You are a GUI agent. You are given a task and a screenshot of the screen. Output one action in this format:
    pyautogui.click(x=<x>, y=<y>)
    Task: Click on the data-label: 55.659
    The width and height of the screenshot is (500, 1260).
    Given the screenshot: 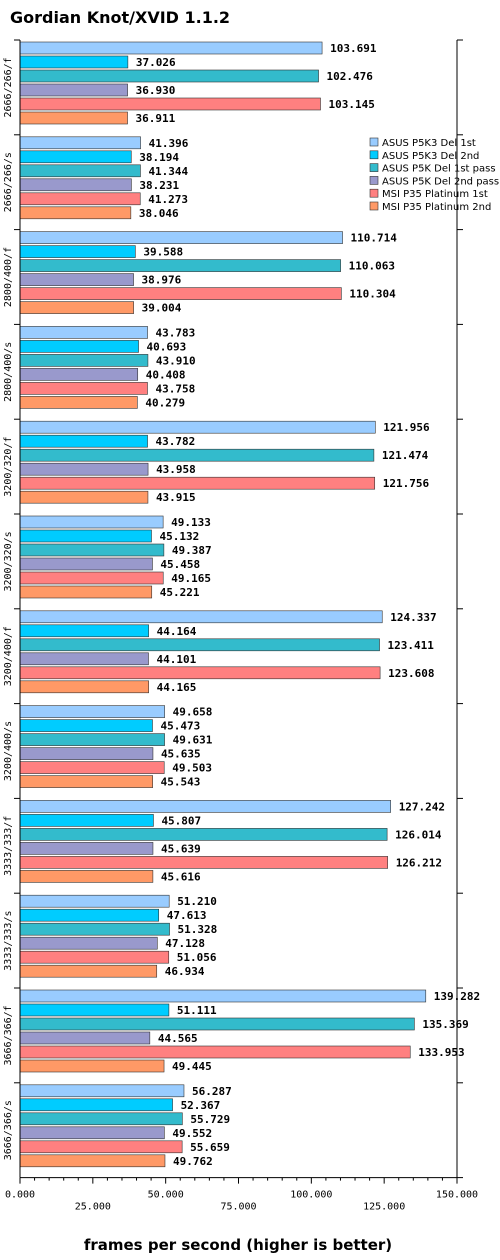 What is the action you would take?
    pyautogui.click(x=210, y=1147)
    